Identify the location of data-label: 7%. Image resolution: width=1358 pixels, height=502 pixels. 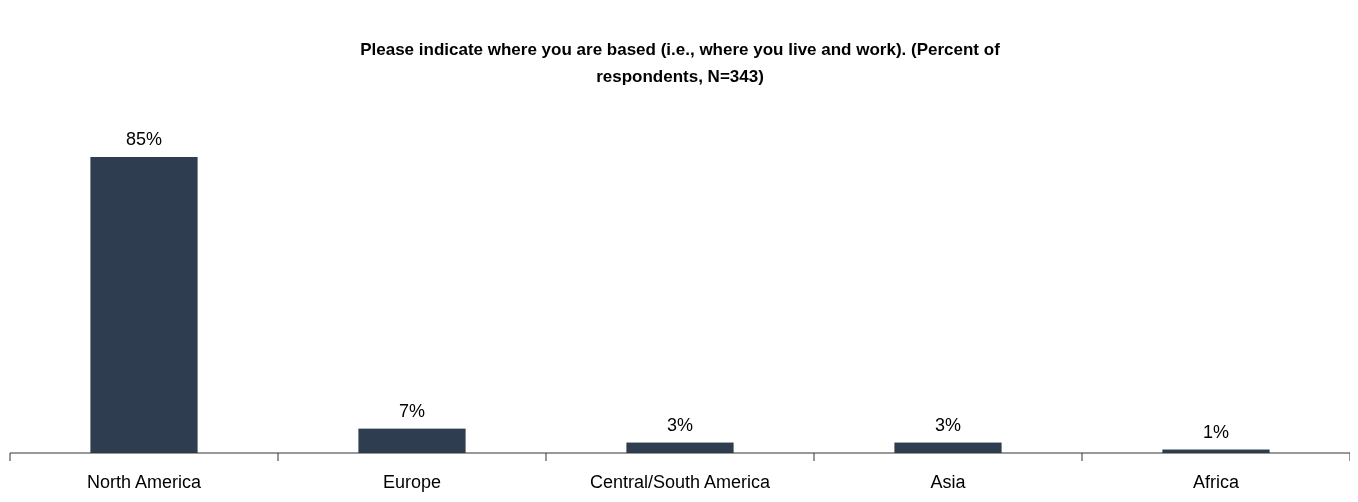
(412, 410).